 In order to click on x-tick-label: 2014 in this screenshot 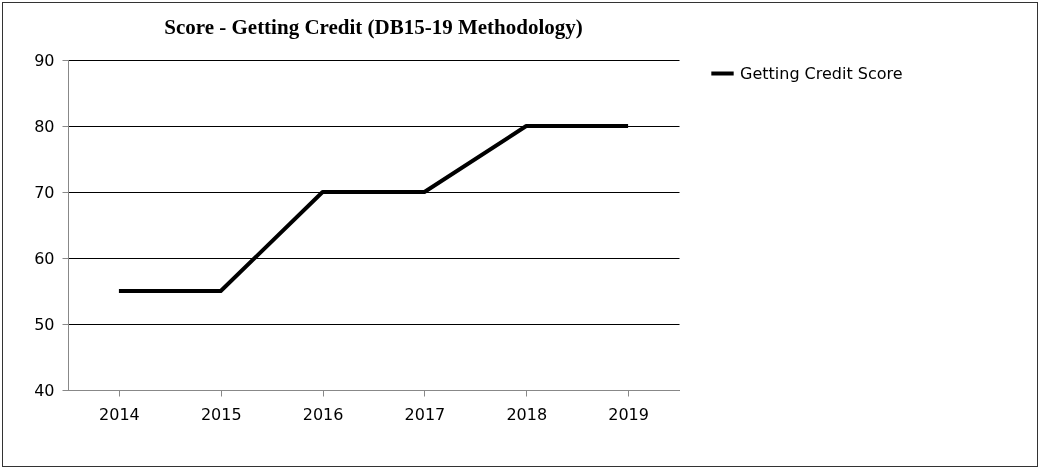, I will do `click(119, 414)`.